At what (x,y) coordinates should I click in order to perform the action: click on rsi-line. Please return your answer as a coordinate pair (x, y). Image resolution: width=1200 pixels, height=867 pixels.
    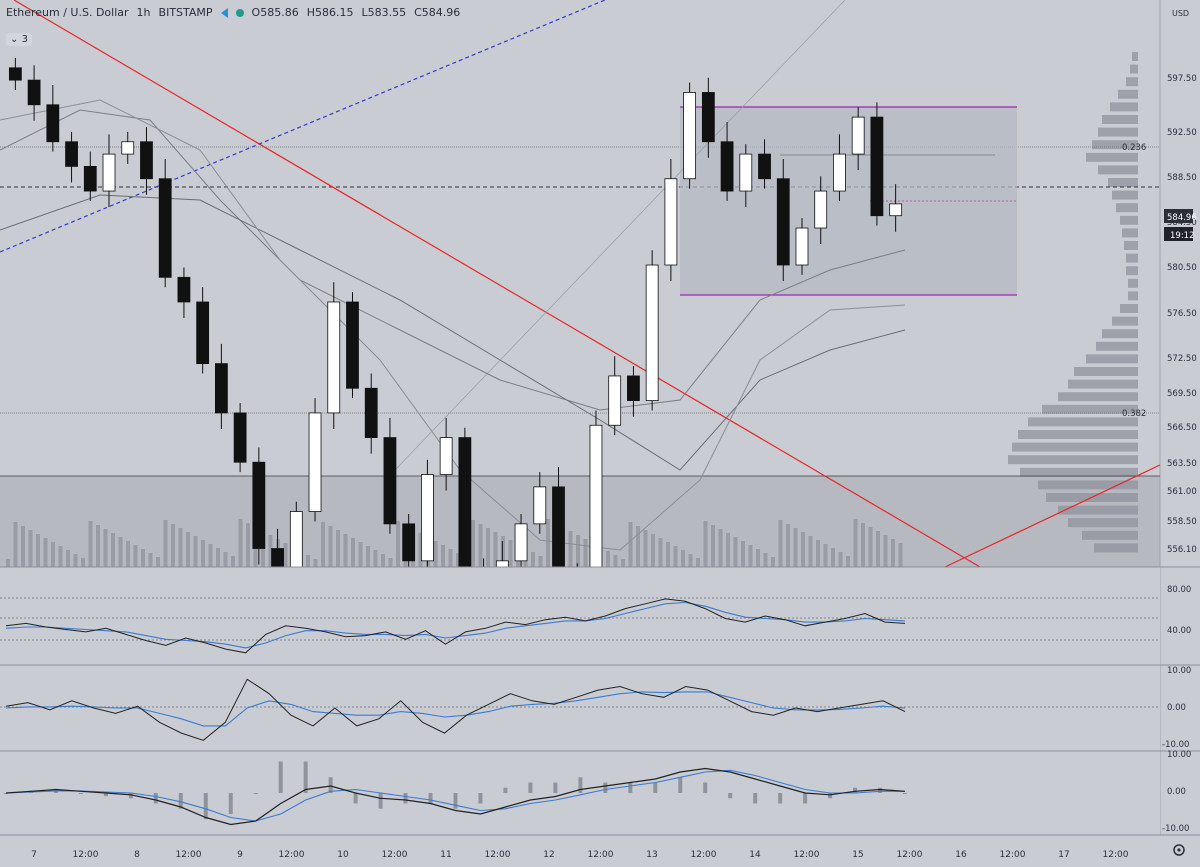
    Looking at the image, I should click on (455, 626).